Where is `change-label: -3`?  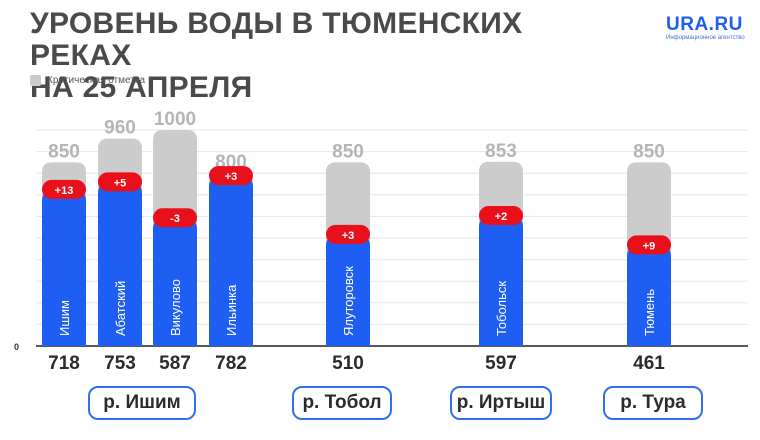 change-label: -3 is located at coordinates (175, 219).